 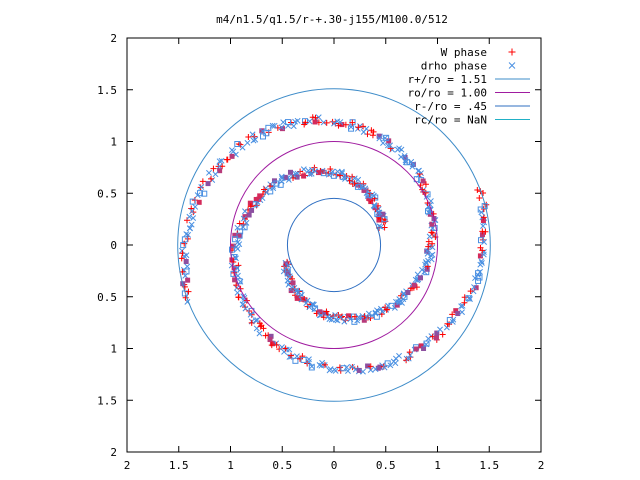 I want to click on circle-r-ro, so click(x=334, y=245).